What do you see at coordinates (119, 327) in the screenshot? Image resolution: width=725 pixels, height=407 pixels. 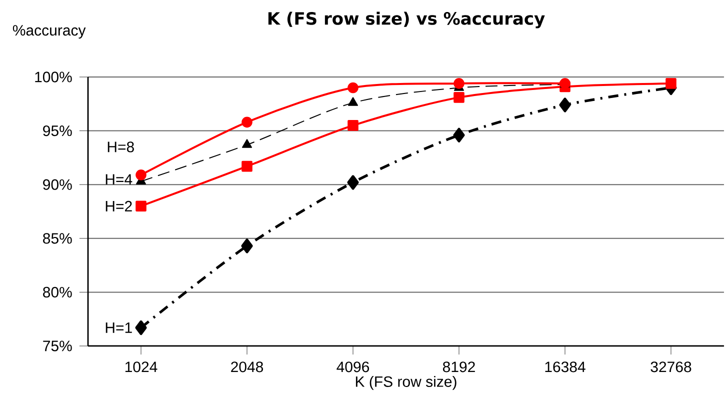 I see `series-label: H=1` at bounding box center [119, 327].